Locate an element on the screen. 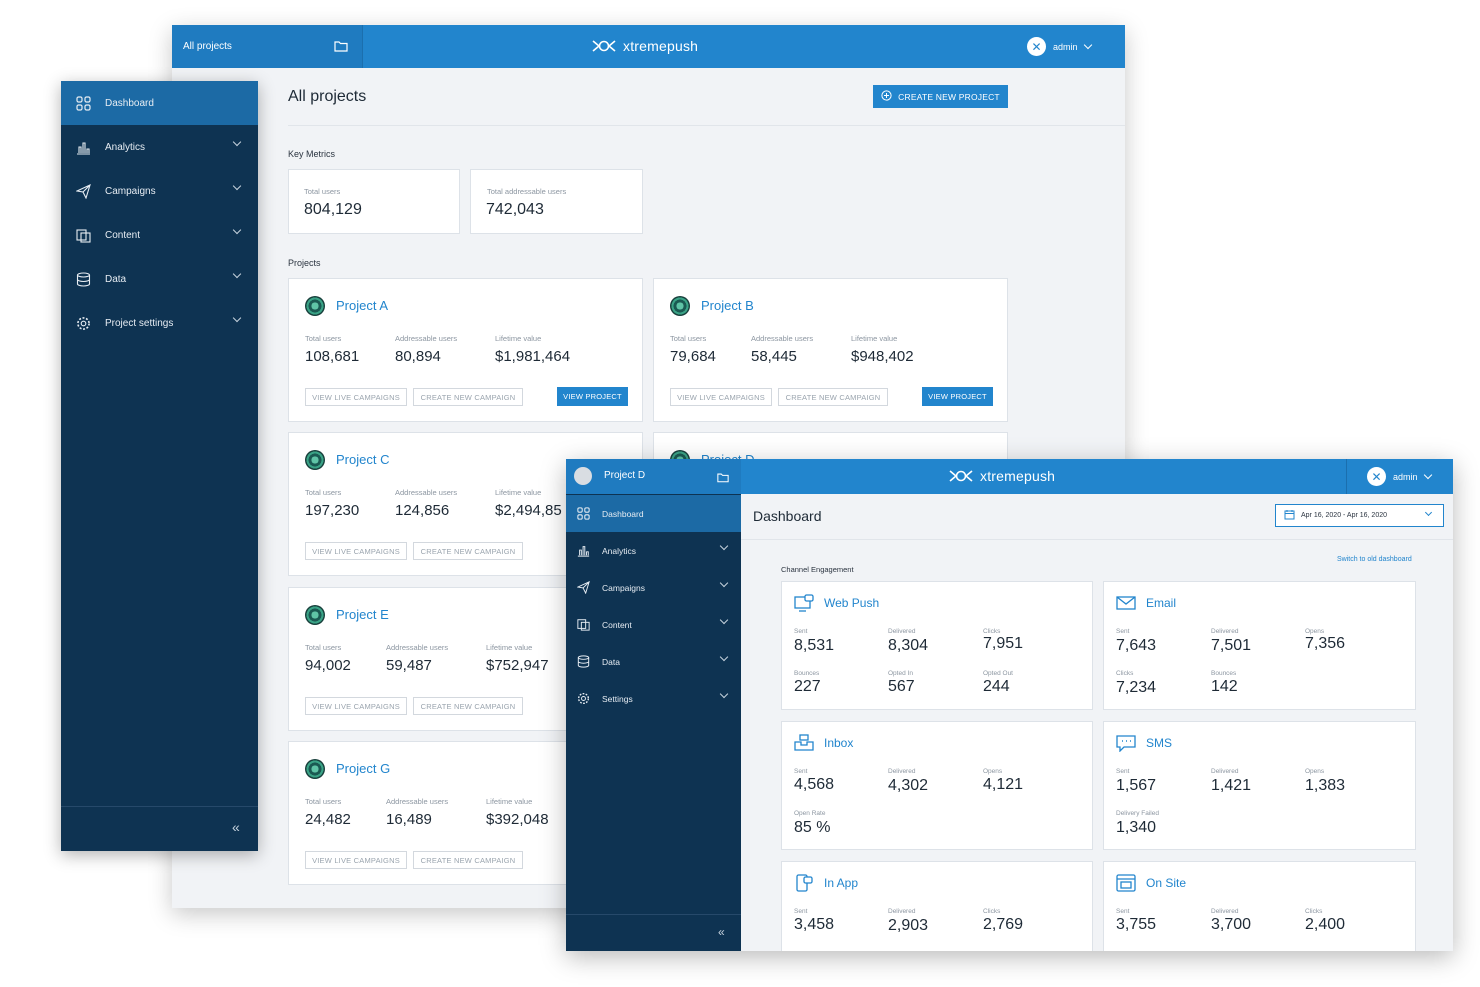 The width and height of the screenshot is (1480, 987). logo-icon is located at coordinates (604, 46).